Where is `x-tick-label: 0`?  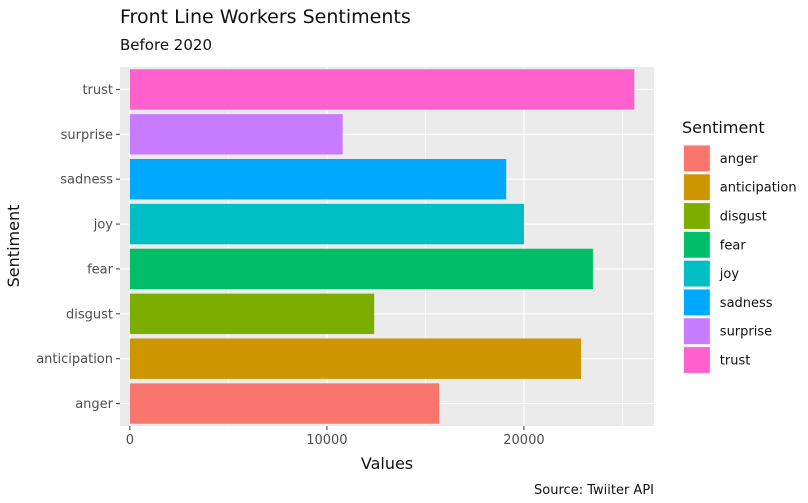 x-tick-label: 0 is located at coordinates (130, 440).